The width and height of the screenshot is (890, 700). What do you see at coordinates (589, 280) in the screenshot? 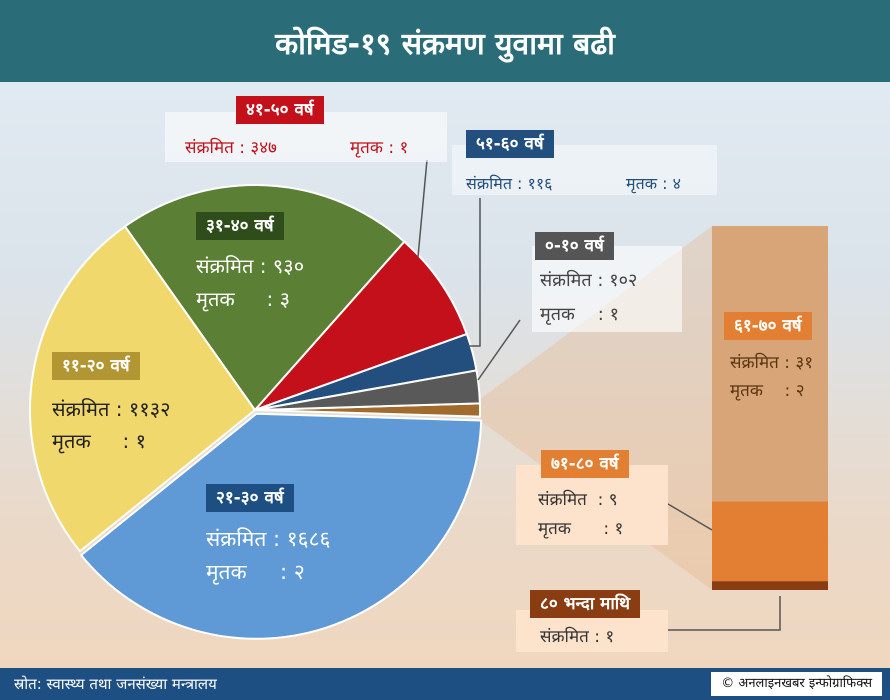
I see `infected-0-10: संक्रमित : १०२` at bounding box center [589, 280].